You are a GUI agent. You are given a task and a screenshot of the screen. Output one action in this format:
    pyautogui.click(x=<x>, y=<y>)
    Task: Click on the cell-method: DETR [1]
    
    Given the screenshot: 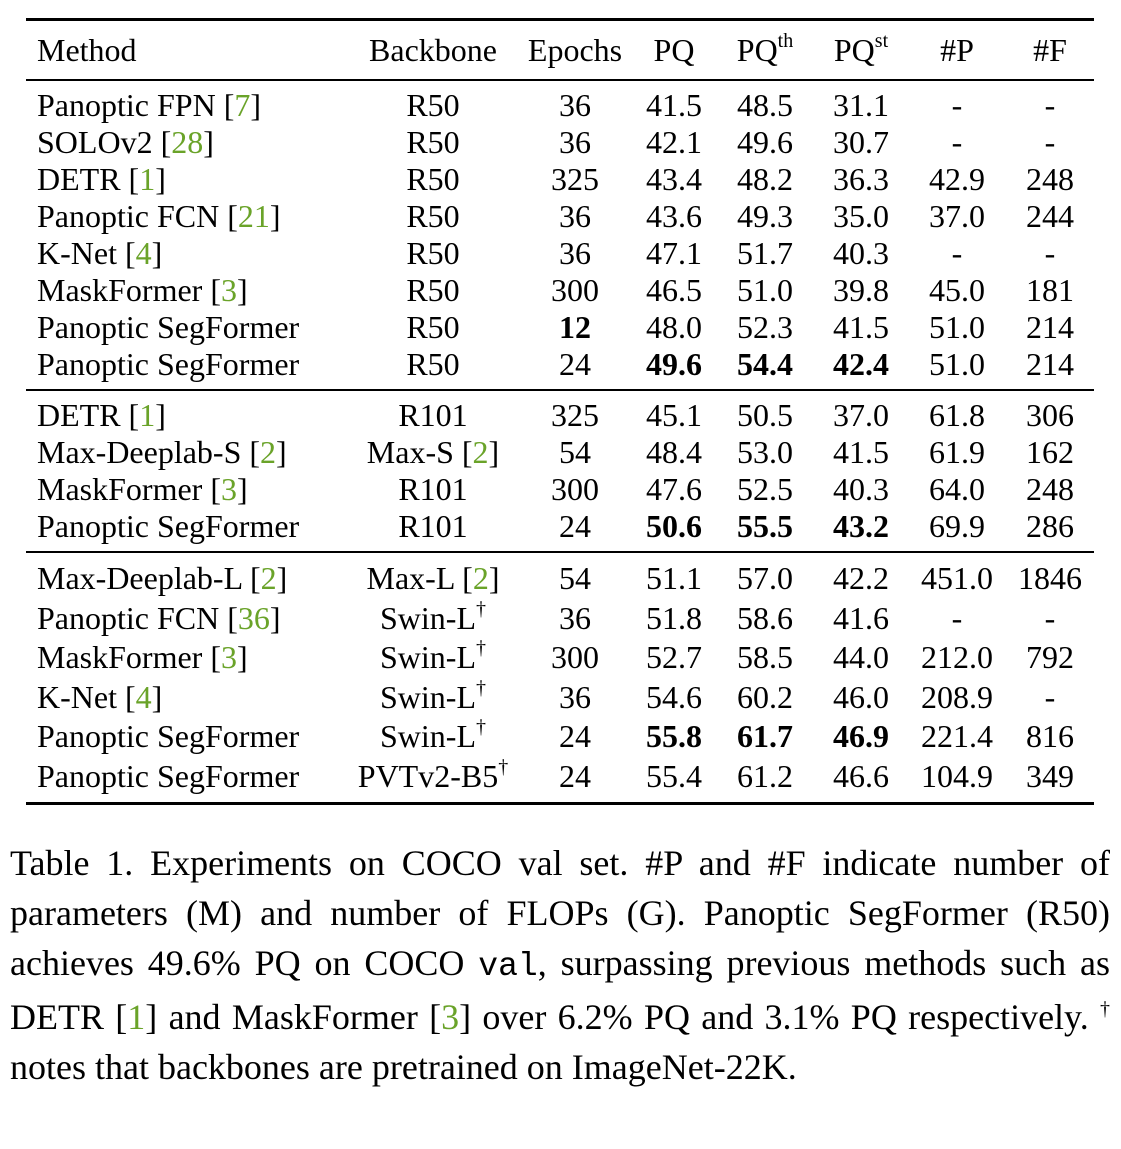 What is the action you would take?
    pyautogui.click(x=186, y=179)
    